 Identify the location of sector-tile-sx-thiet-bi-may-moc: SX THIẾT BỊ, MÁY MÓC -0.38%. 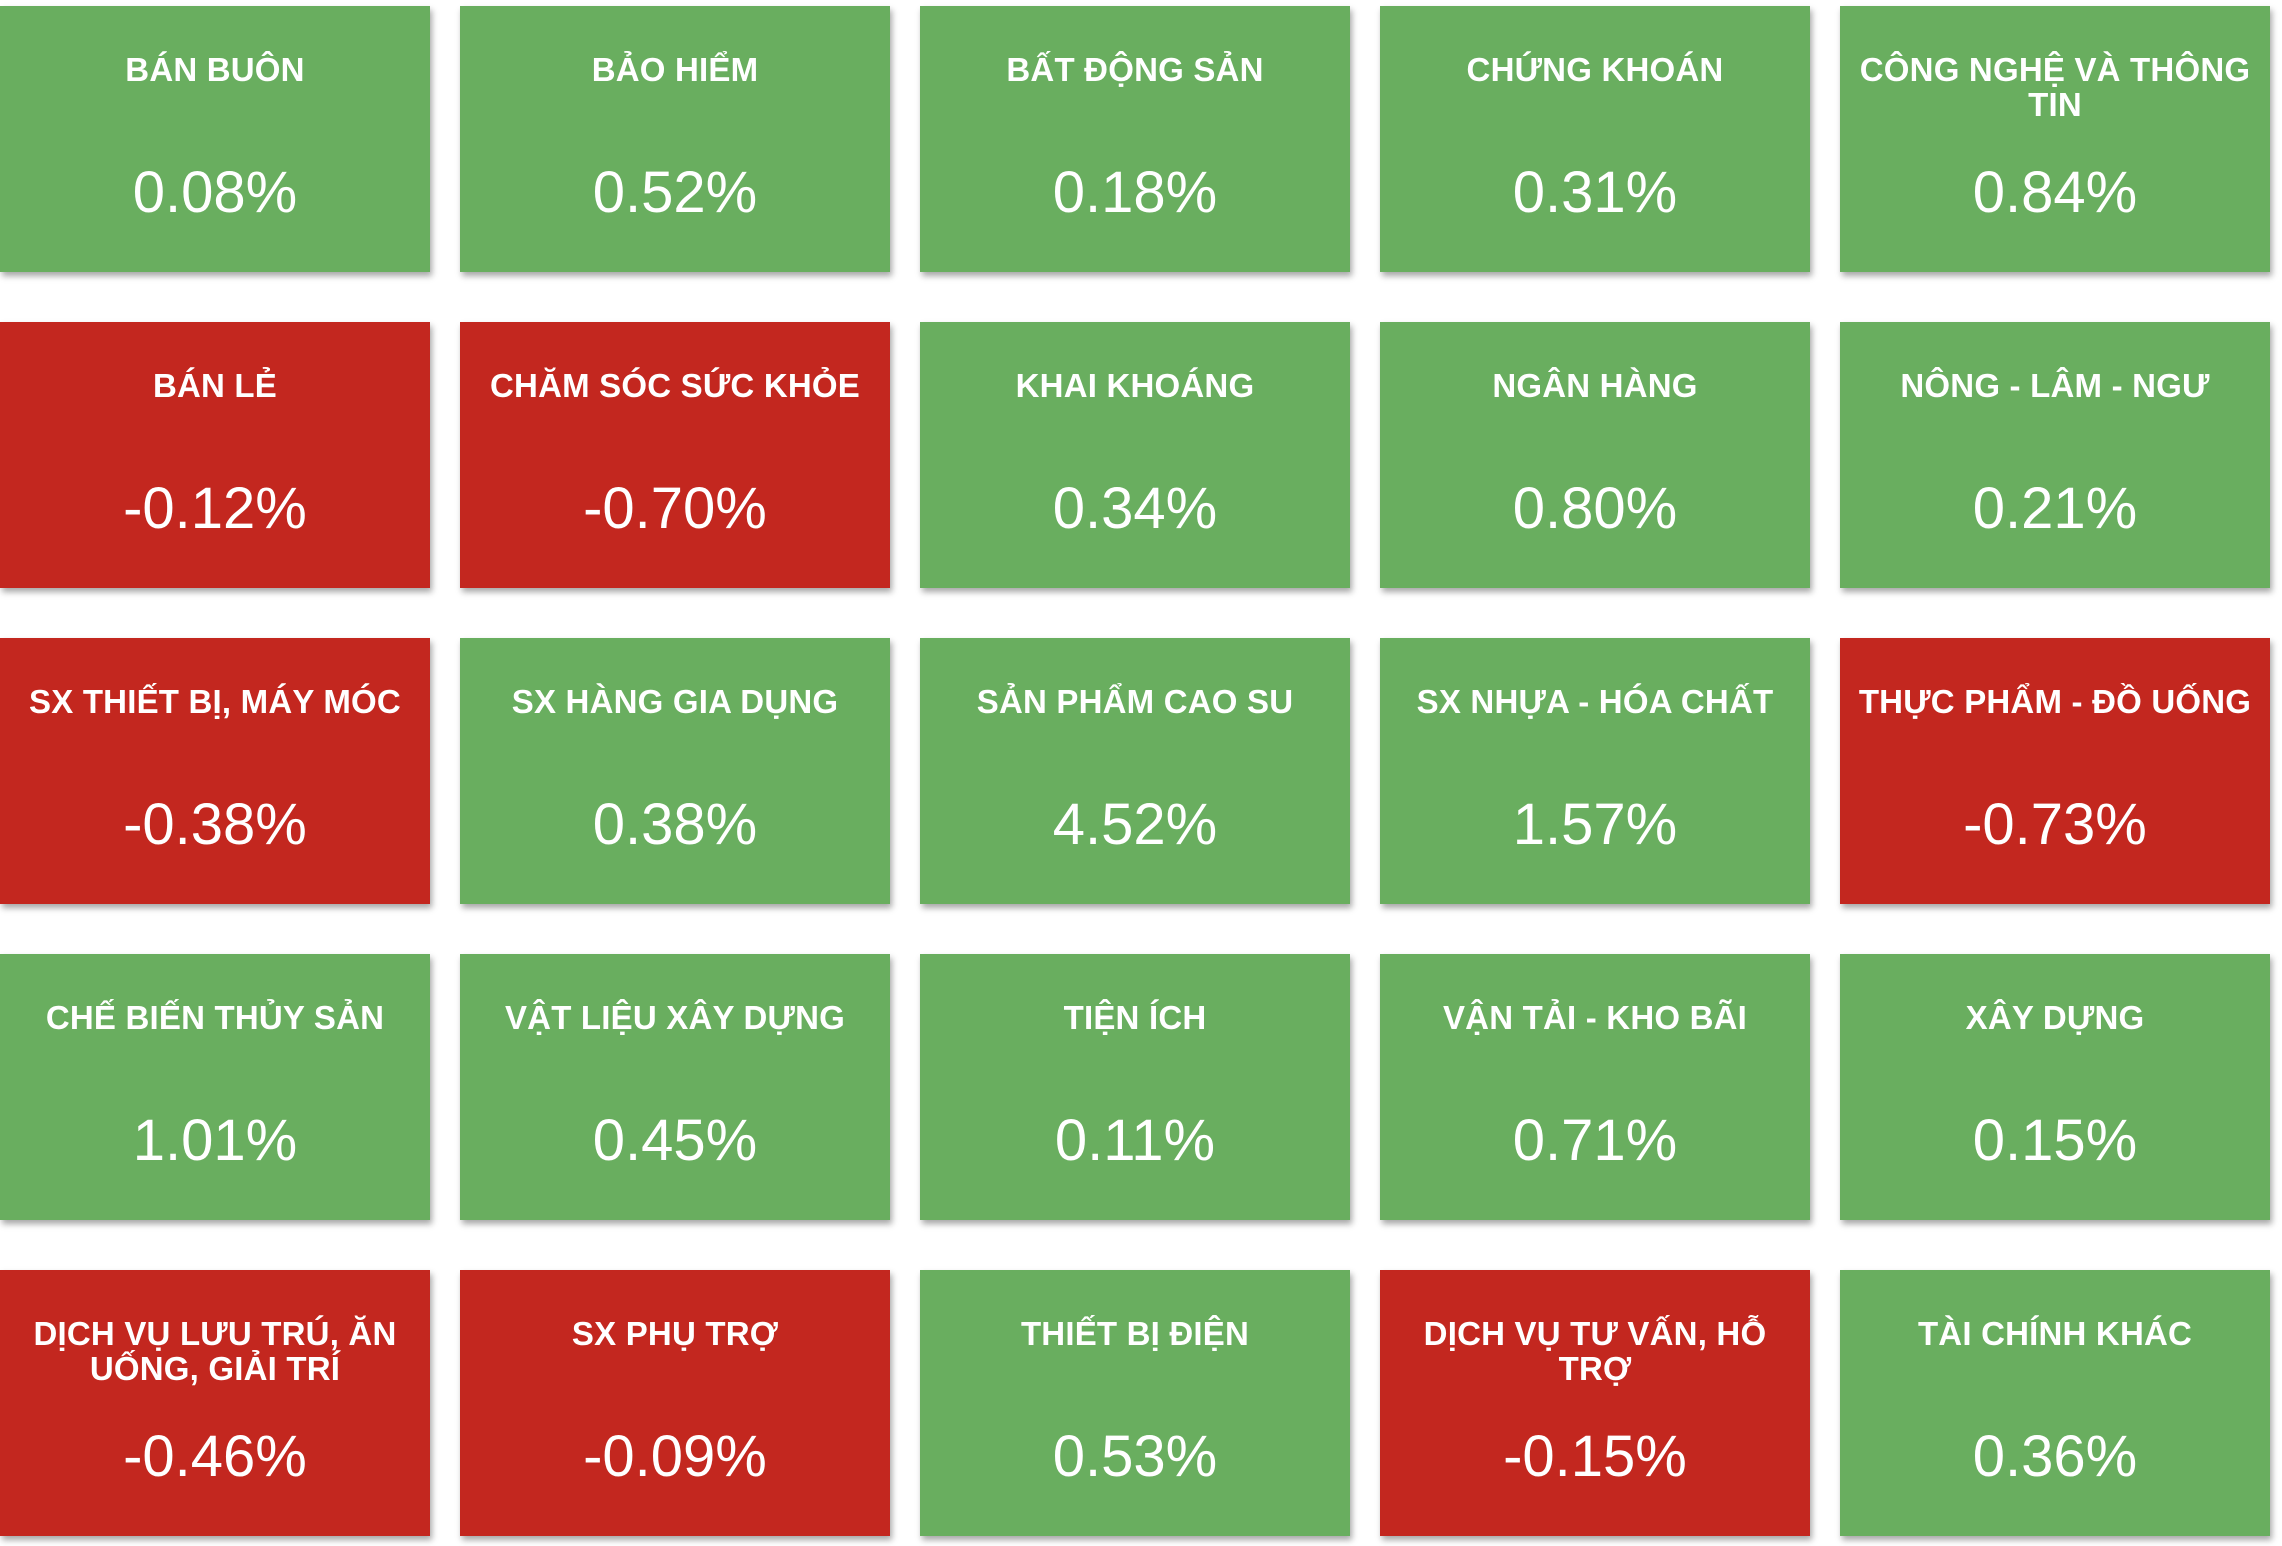
(215, 771).